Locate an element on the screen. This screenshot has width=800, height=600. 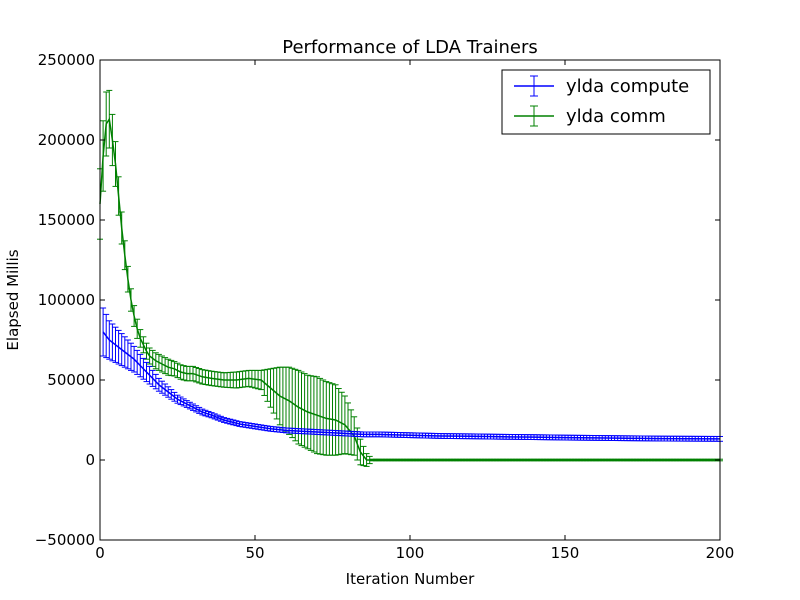
legend: ylda compute ylda comm is located at coordinates (606, 102).